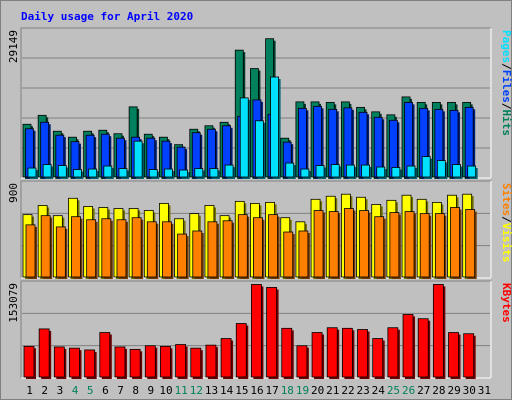  I want to click on day-label-1: 1, so click(29, 390).